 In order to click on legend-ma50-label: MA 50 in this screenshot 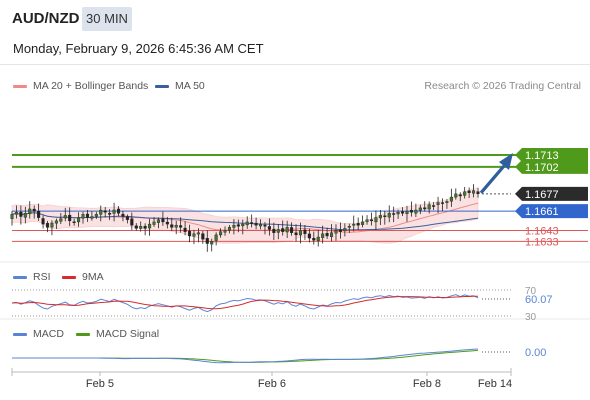, I will do `click(190, 86)`.